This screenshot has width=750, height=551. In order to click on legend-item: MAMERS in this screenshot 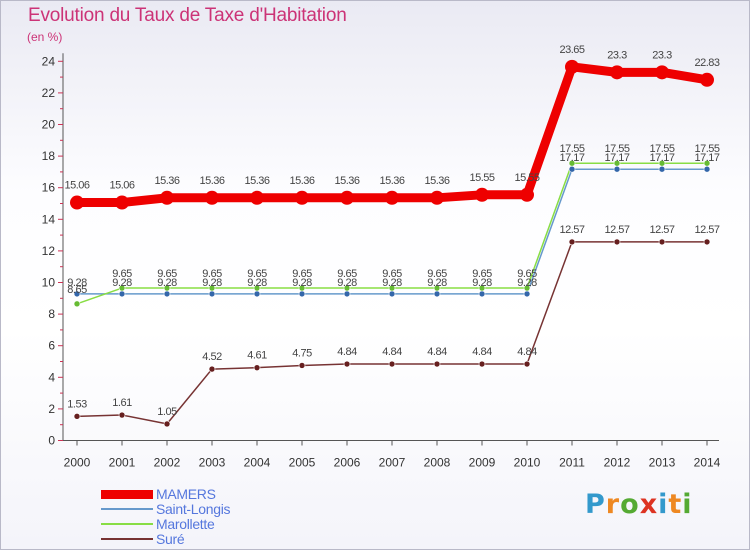, I will do `click(231, 494)`.